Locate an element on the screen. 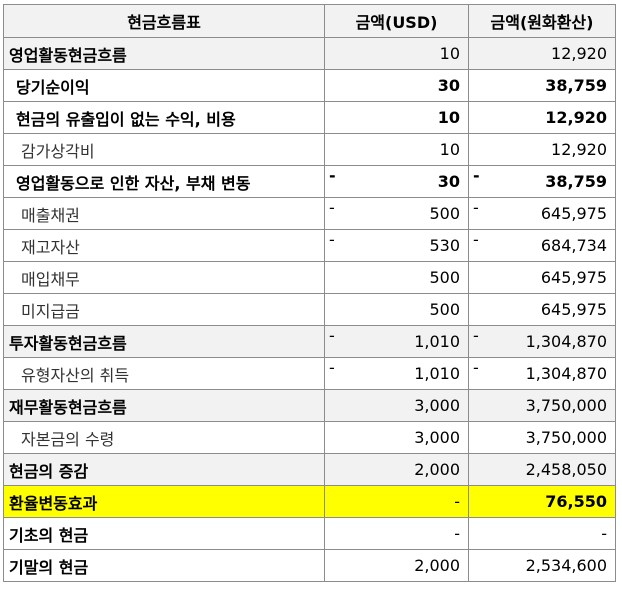 Image resolution: width=622 pixels, height=591 pixels. header-item-cell: 현금흐름표 is located at coordinates (164, 21).